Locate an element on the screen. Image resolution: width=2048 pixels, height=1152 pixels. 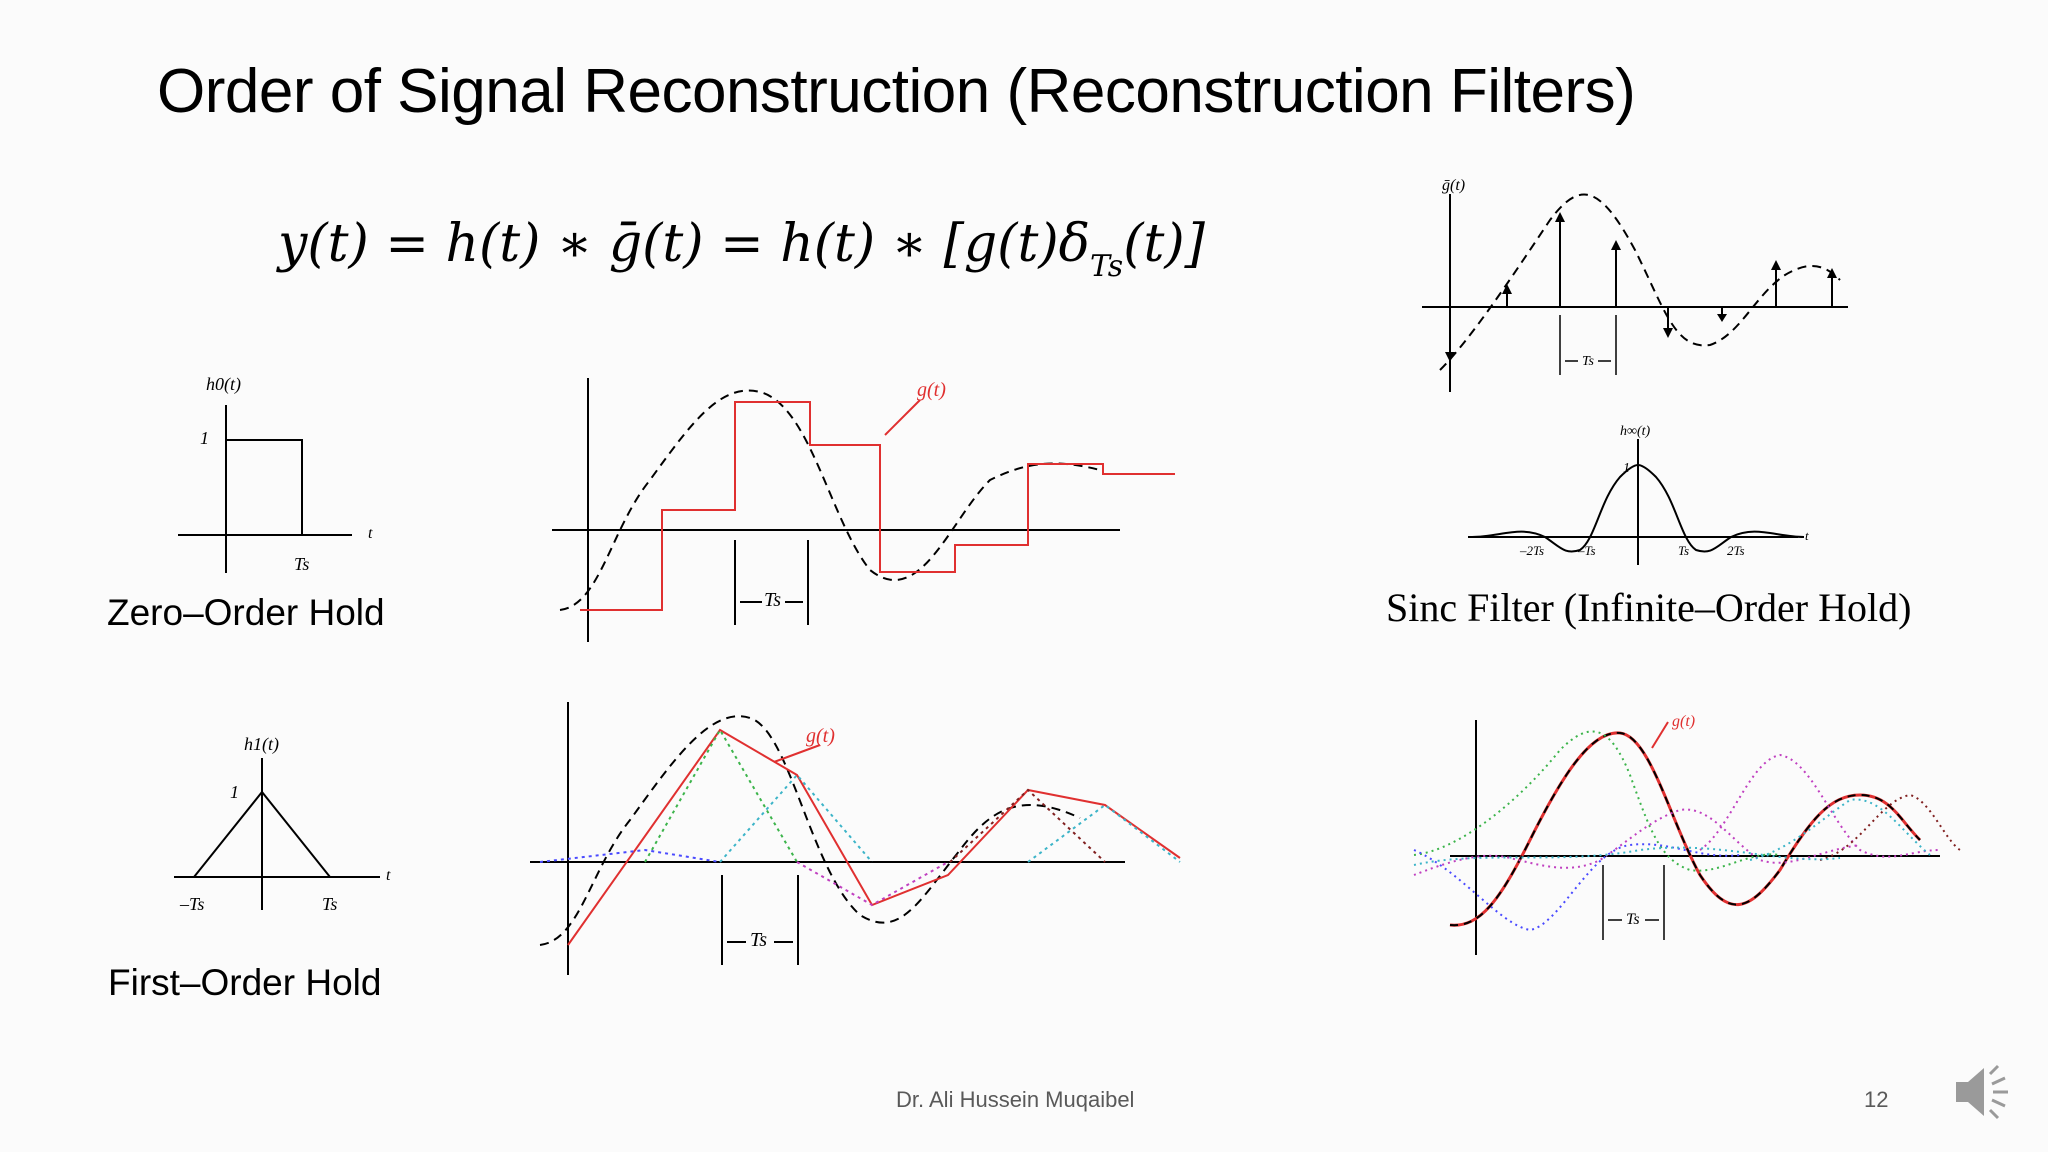
h1-t-label: t is located at coordinates (388, 875).